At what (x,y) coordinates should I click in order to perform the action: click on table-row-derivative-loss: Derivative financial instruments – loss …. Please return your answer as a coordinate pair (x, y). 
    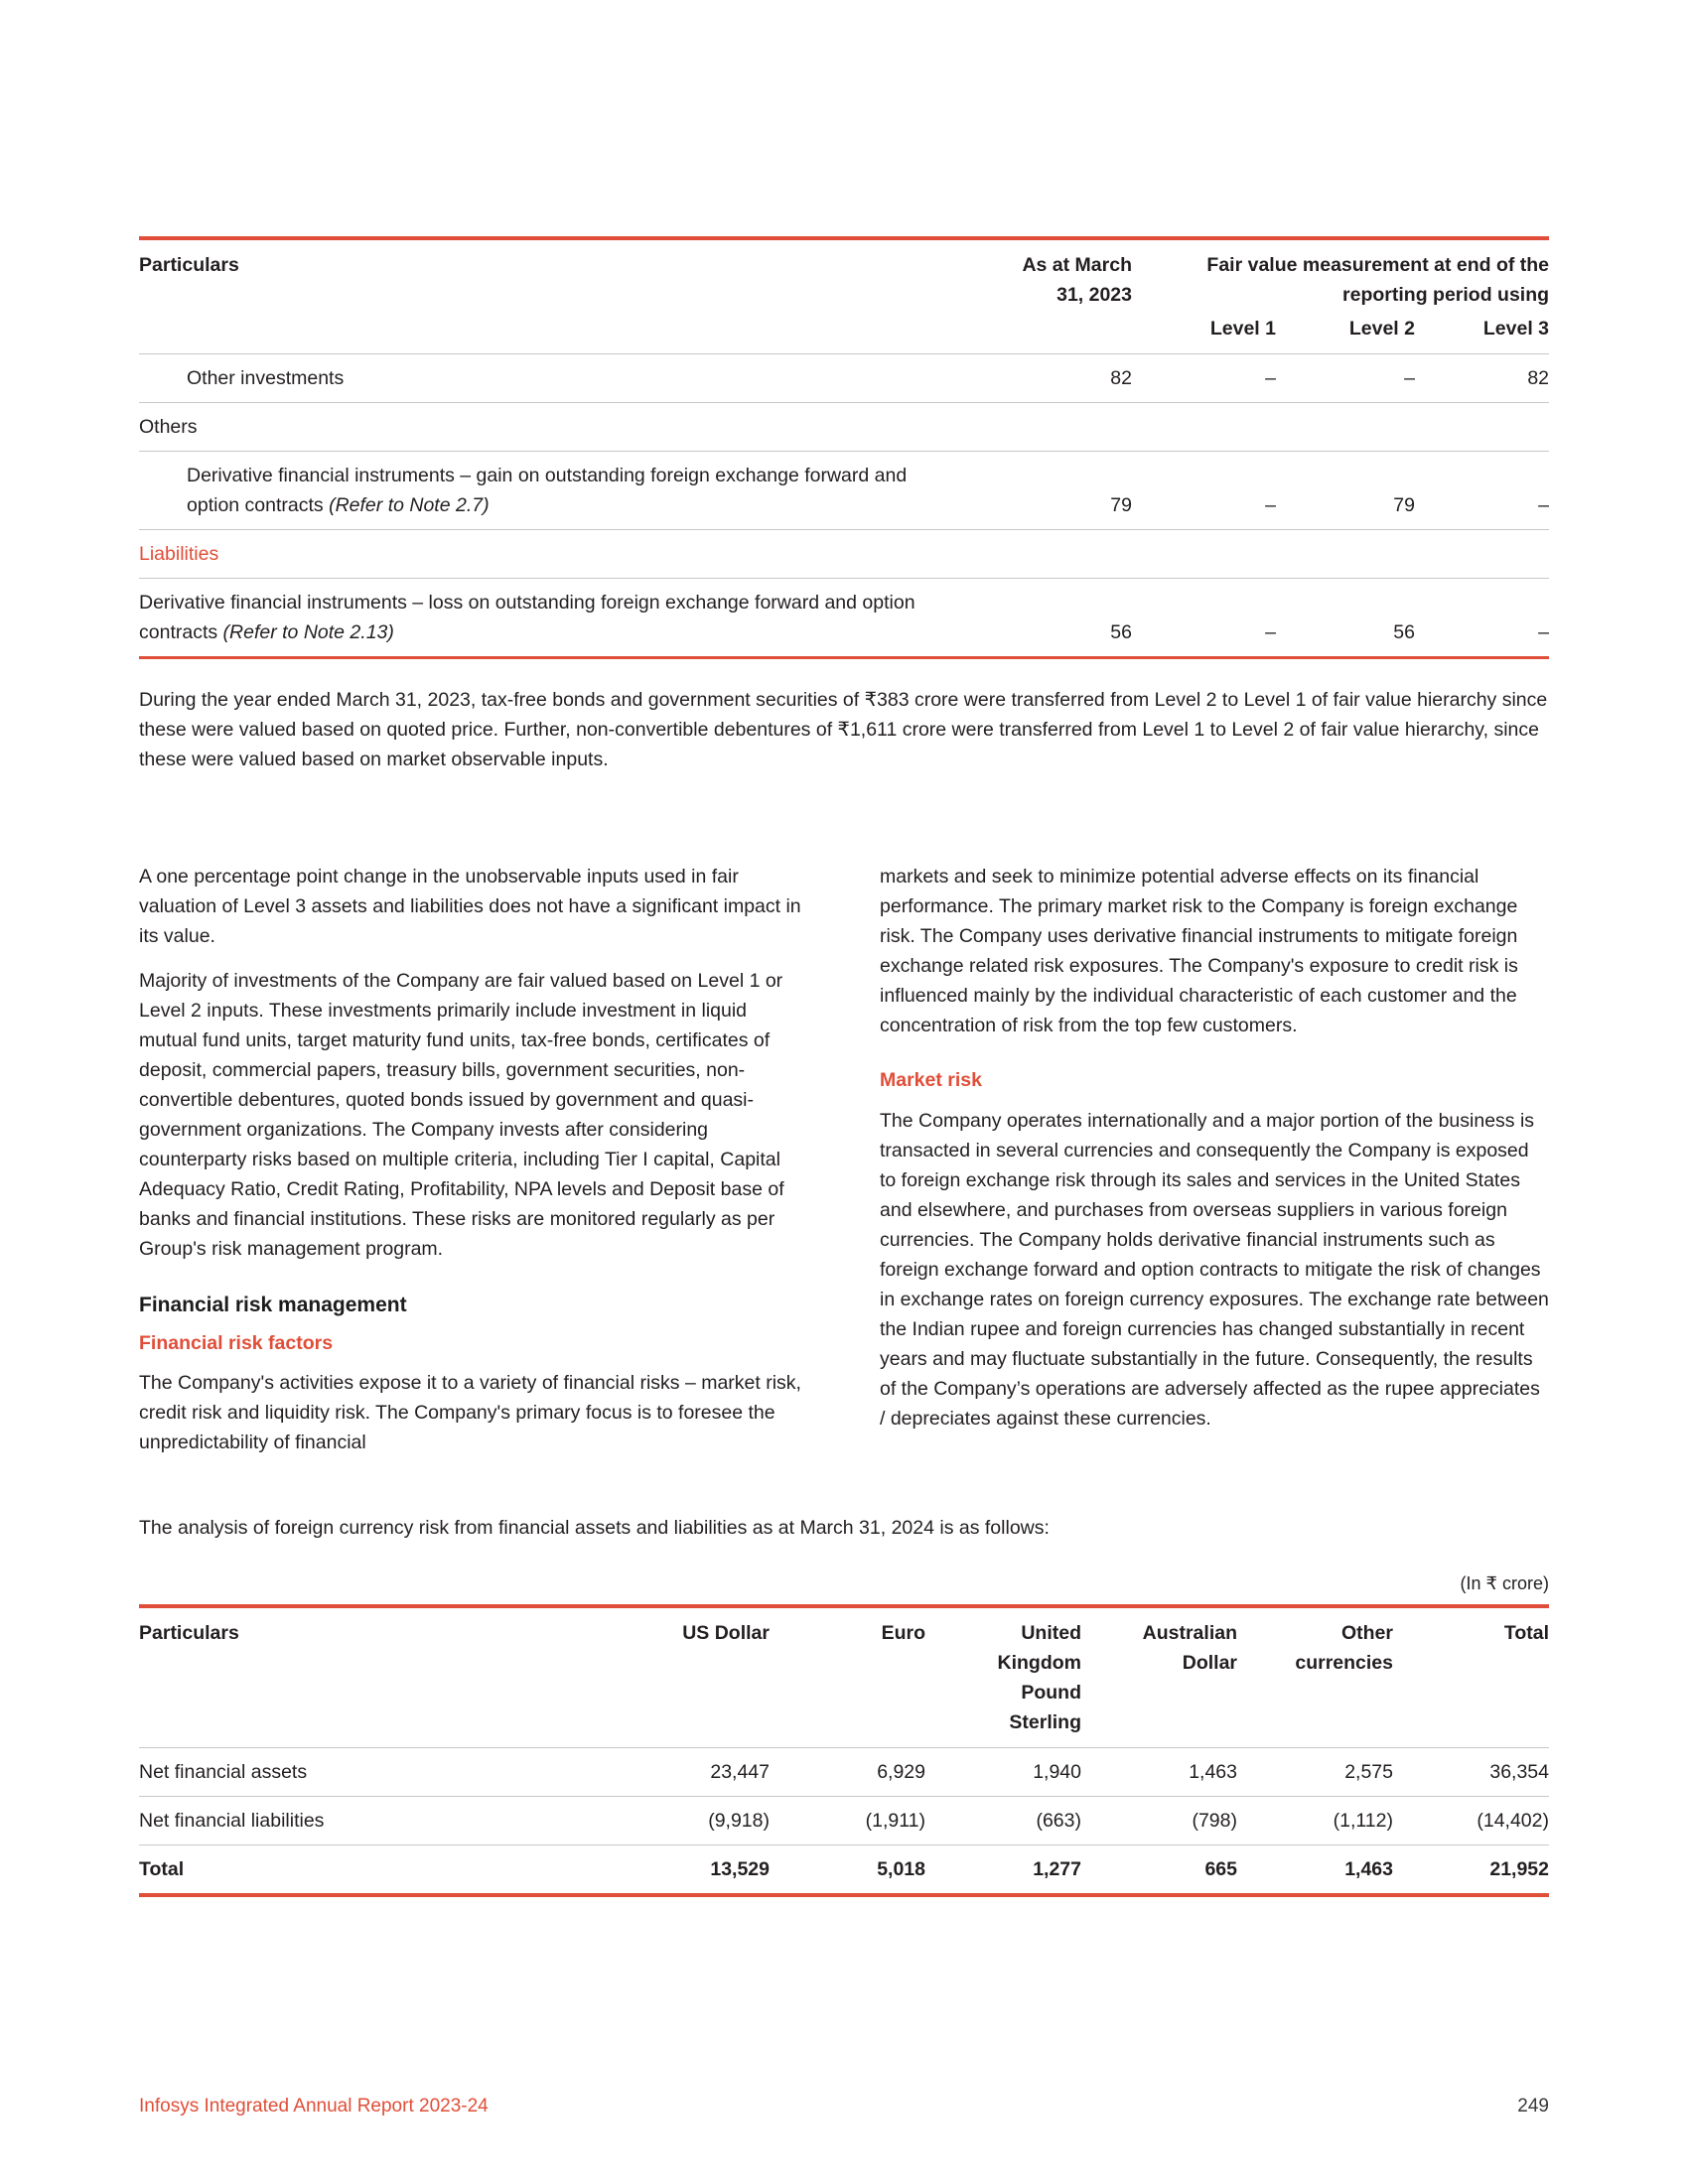
    Looking at the image, I should click on (844, 619).